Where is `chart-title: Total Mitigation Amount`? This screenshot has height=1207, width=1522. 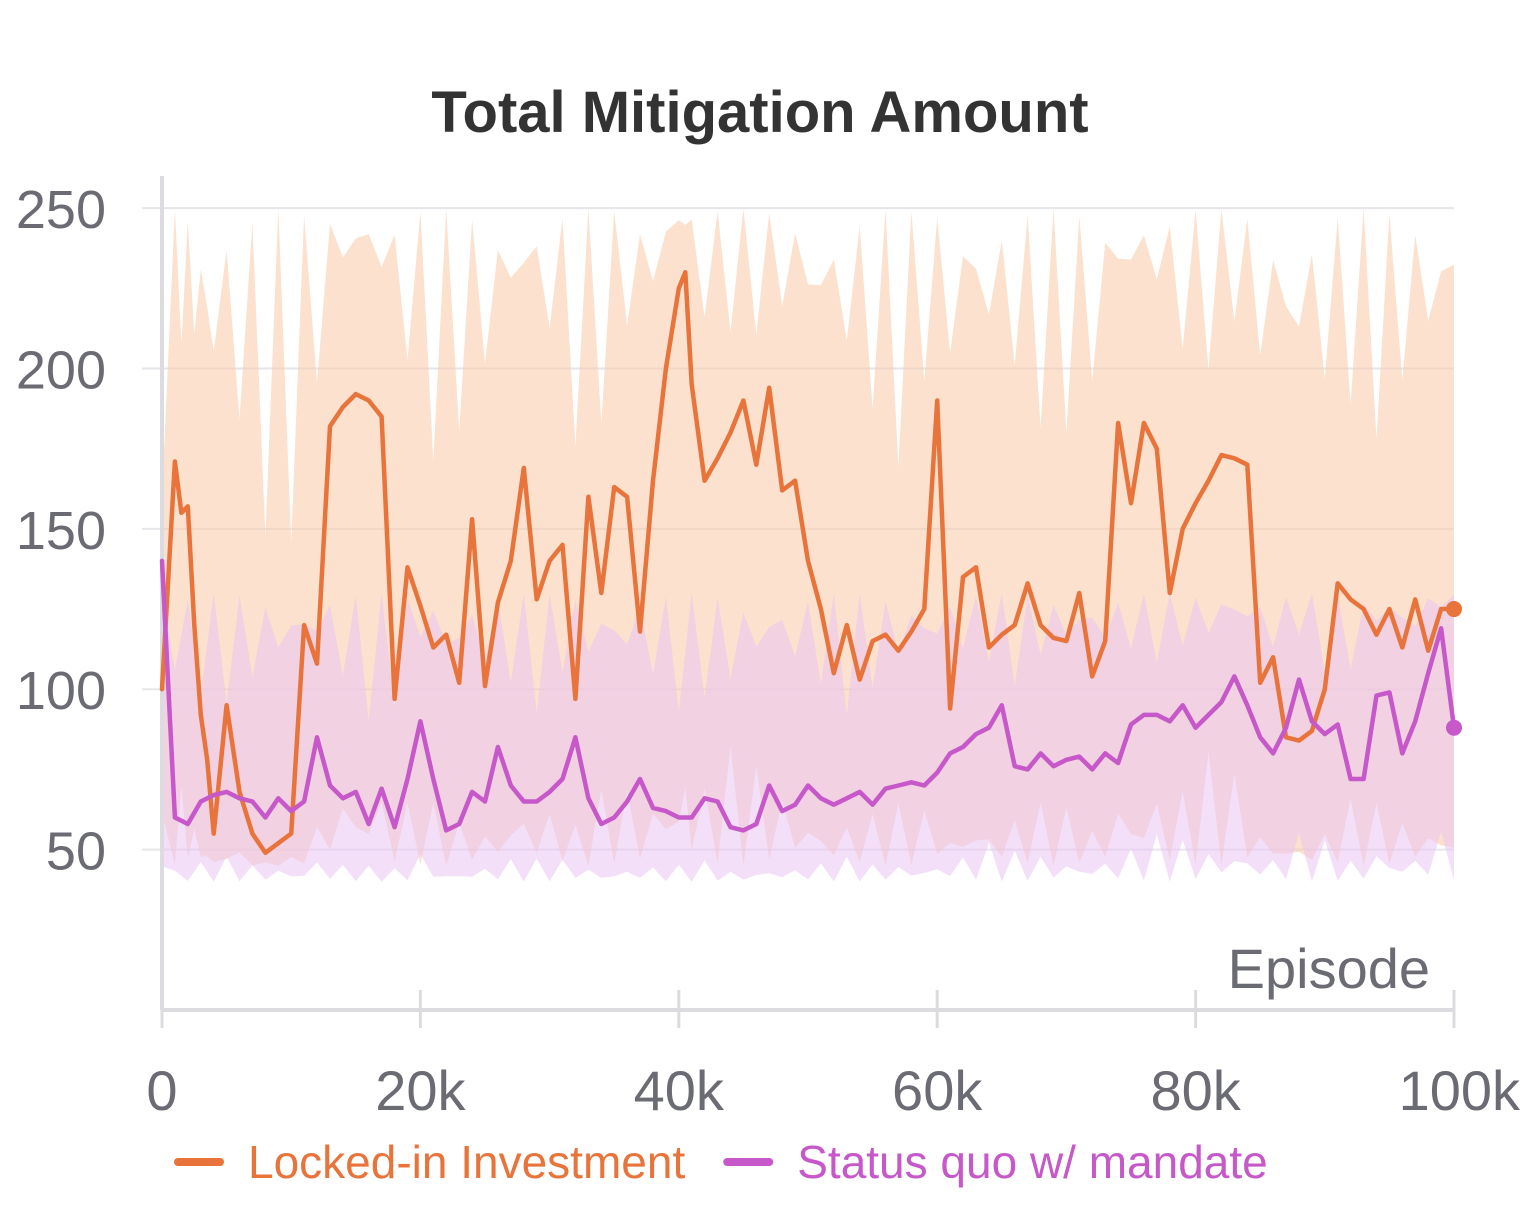 chart-title: Total Mitigation Amount is located at coordinates (759, 112).